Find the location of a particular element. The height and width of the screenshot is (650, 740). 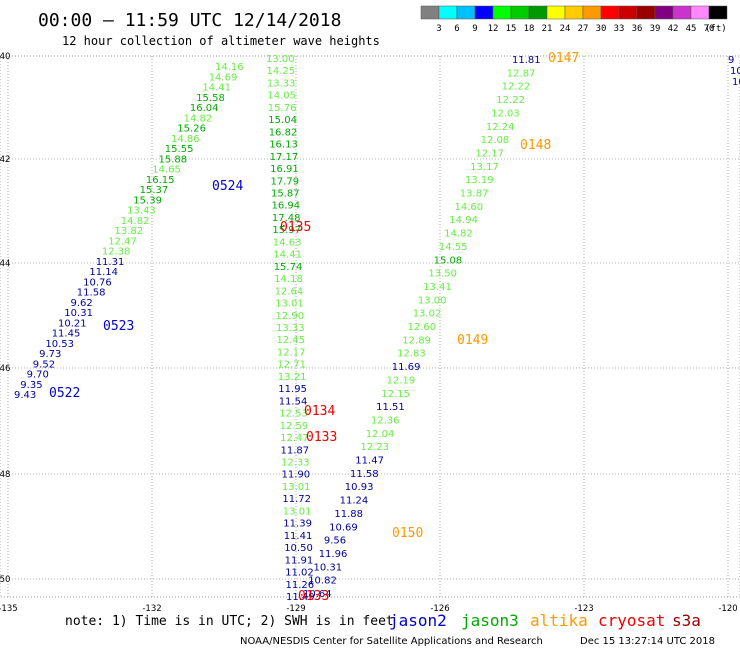

wave-height-value: 12.08 is located at coordinates (495, 140).